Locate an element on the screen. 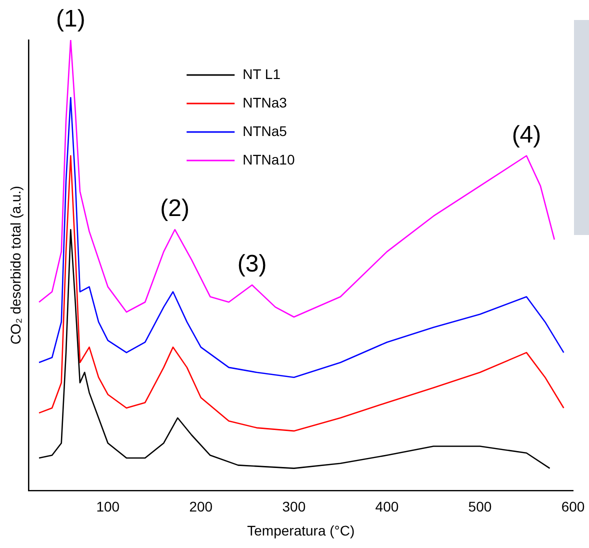 The width and height of the screenshot is (589, 548). legend-label: NT L1 is located at coordinates (261, 74).